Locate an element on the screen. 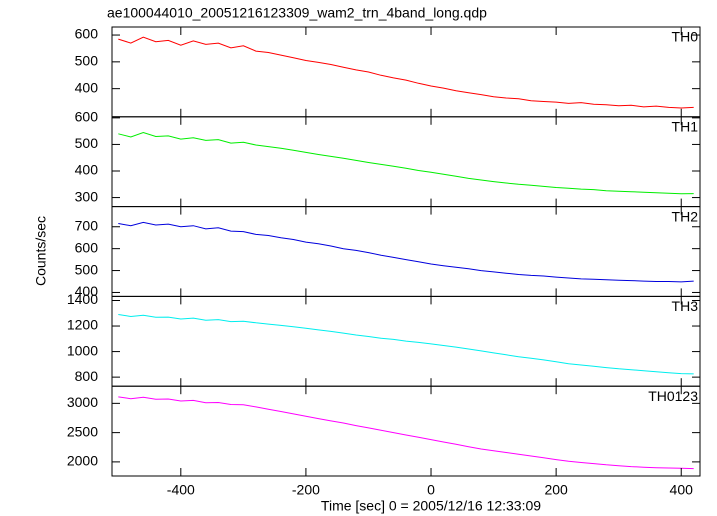  y-tick-label: 700 is located at coordinates (87, 225).